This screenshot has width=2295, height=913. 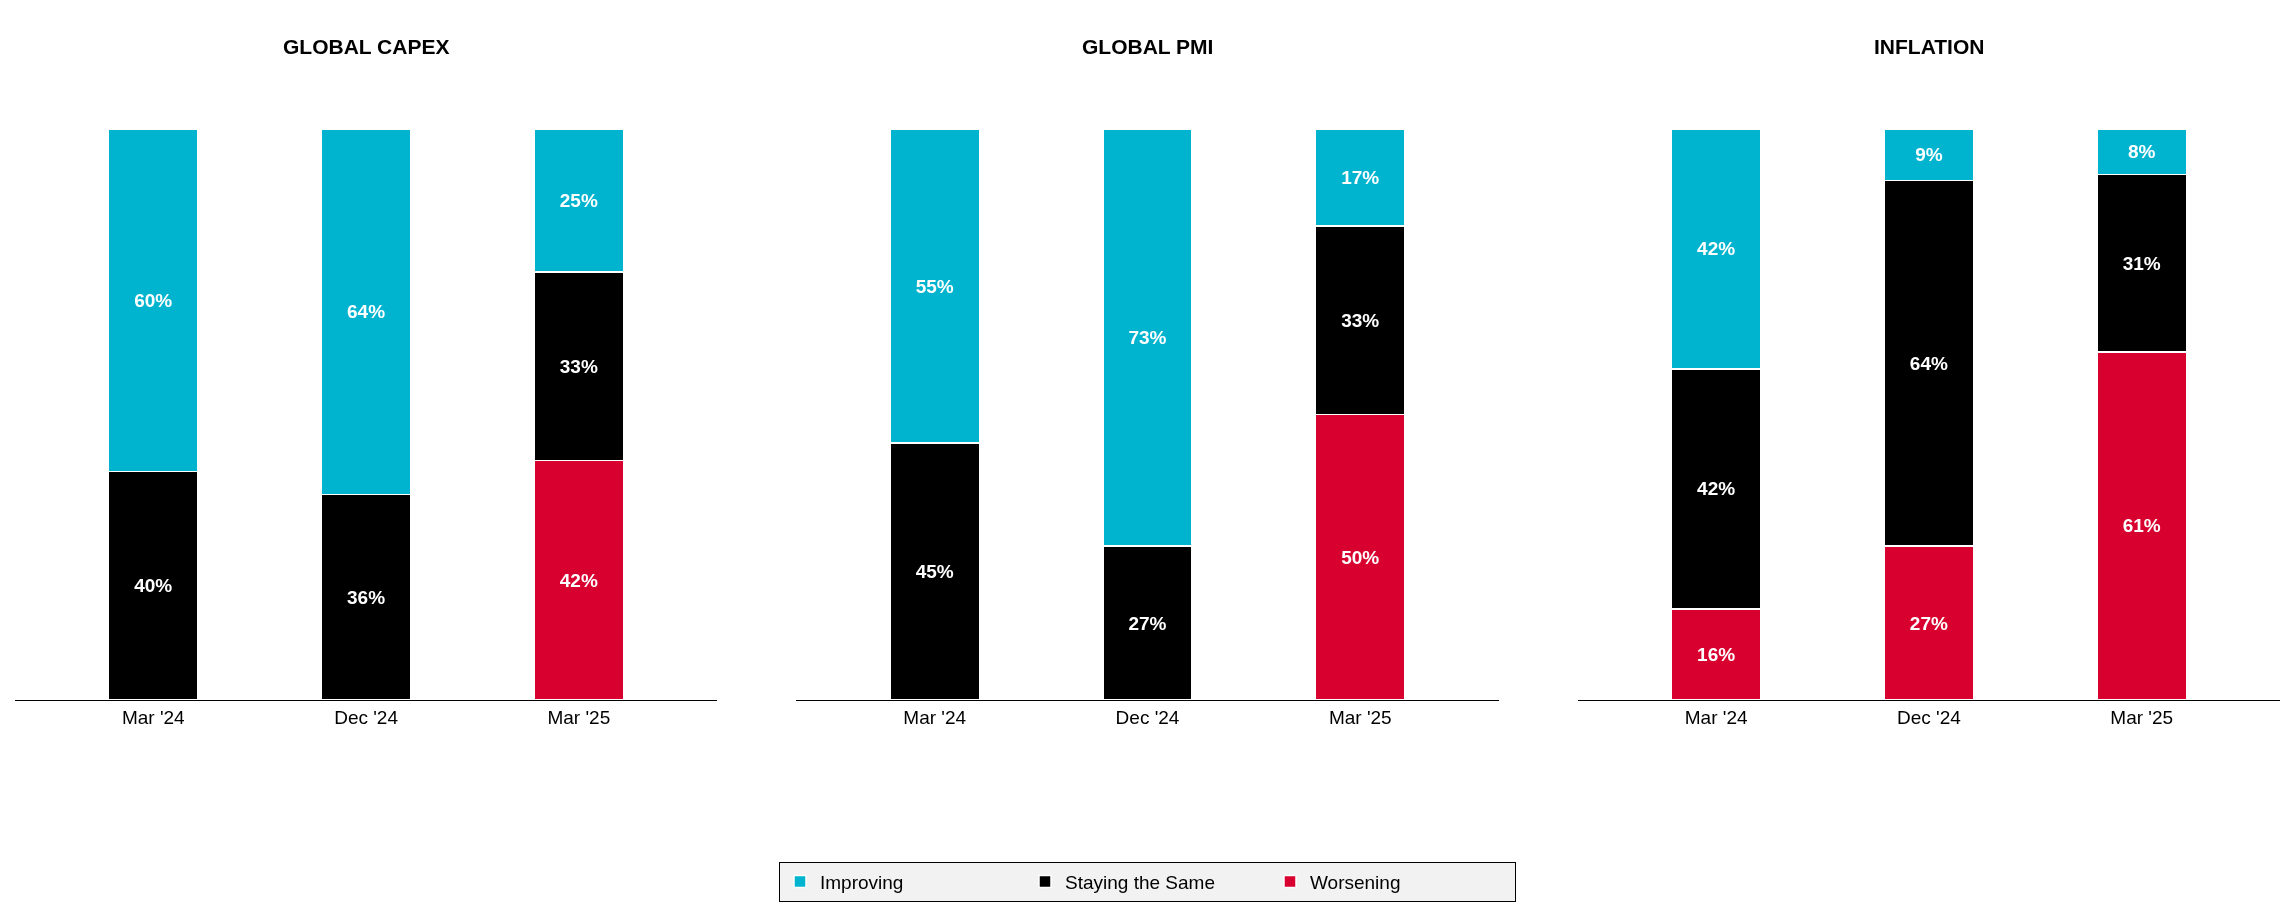 What do you see at coordinates (2141, 152) in the screenshot?
I see `data-label: 8%` at bounding box center [2141, 152].